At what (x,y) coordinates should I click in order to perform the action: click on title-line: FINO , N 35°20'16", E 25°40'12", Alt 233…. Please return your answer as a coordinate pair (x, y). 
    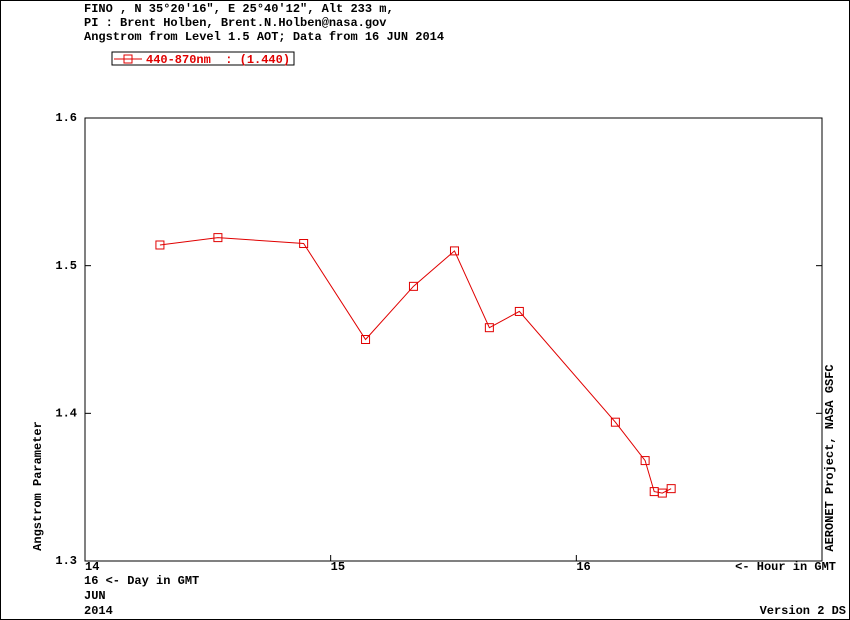
    Looking at the image, I should click on (239, 9).